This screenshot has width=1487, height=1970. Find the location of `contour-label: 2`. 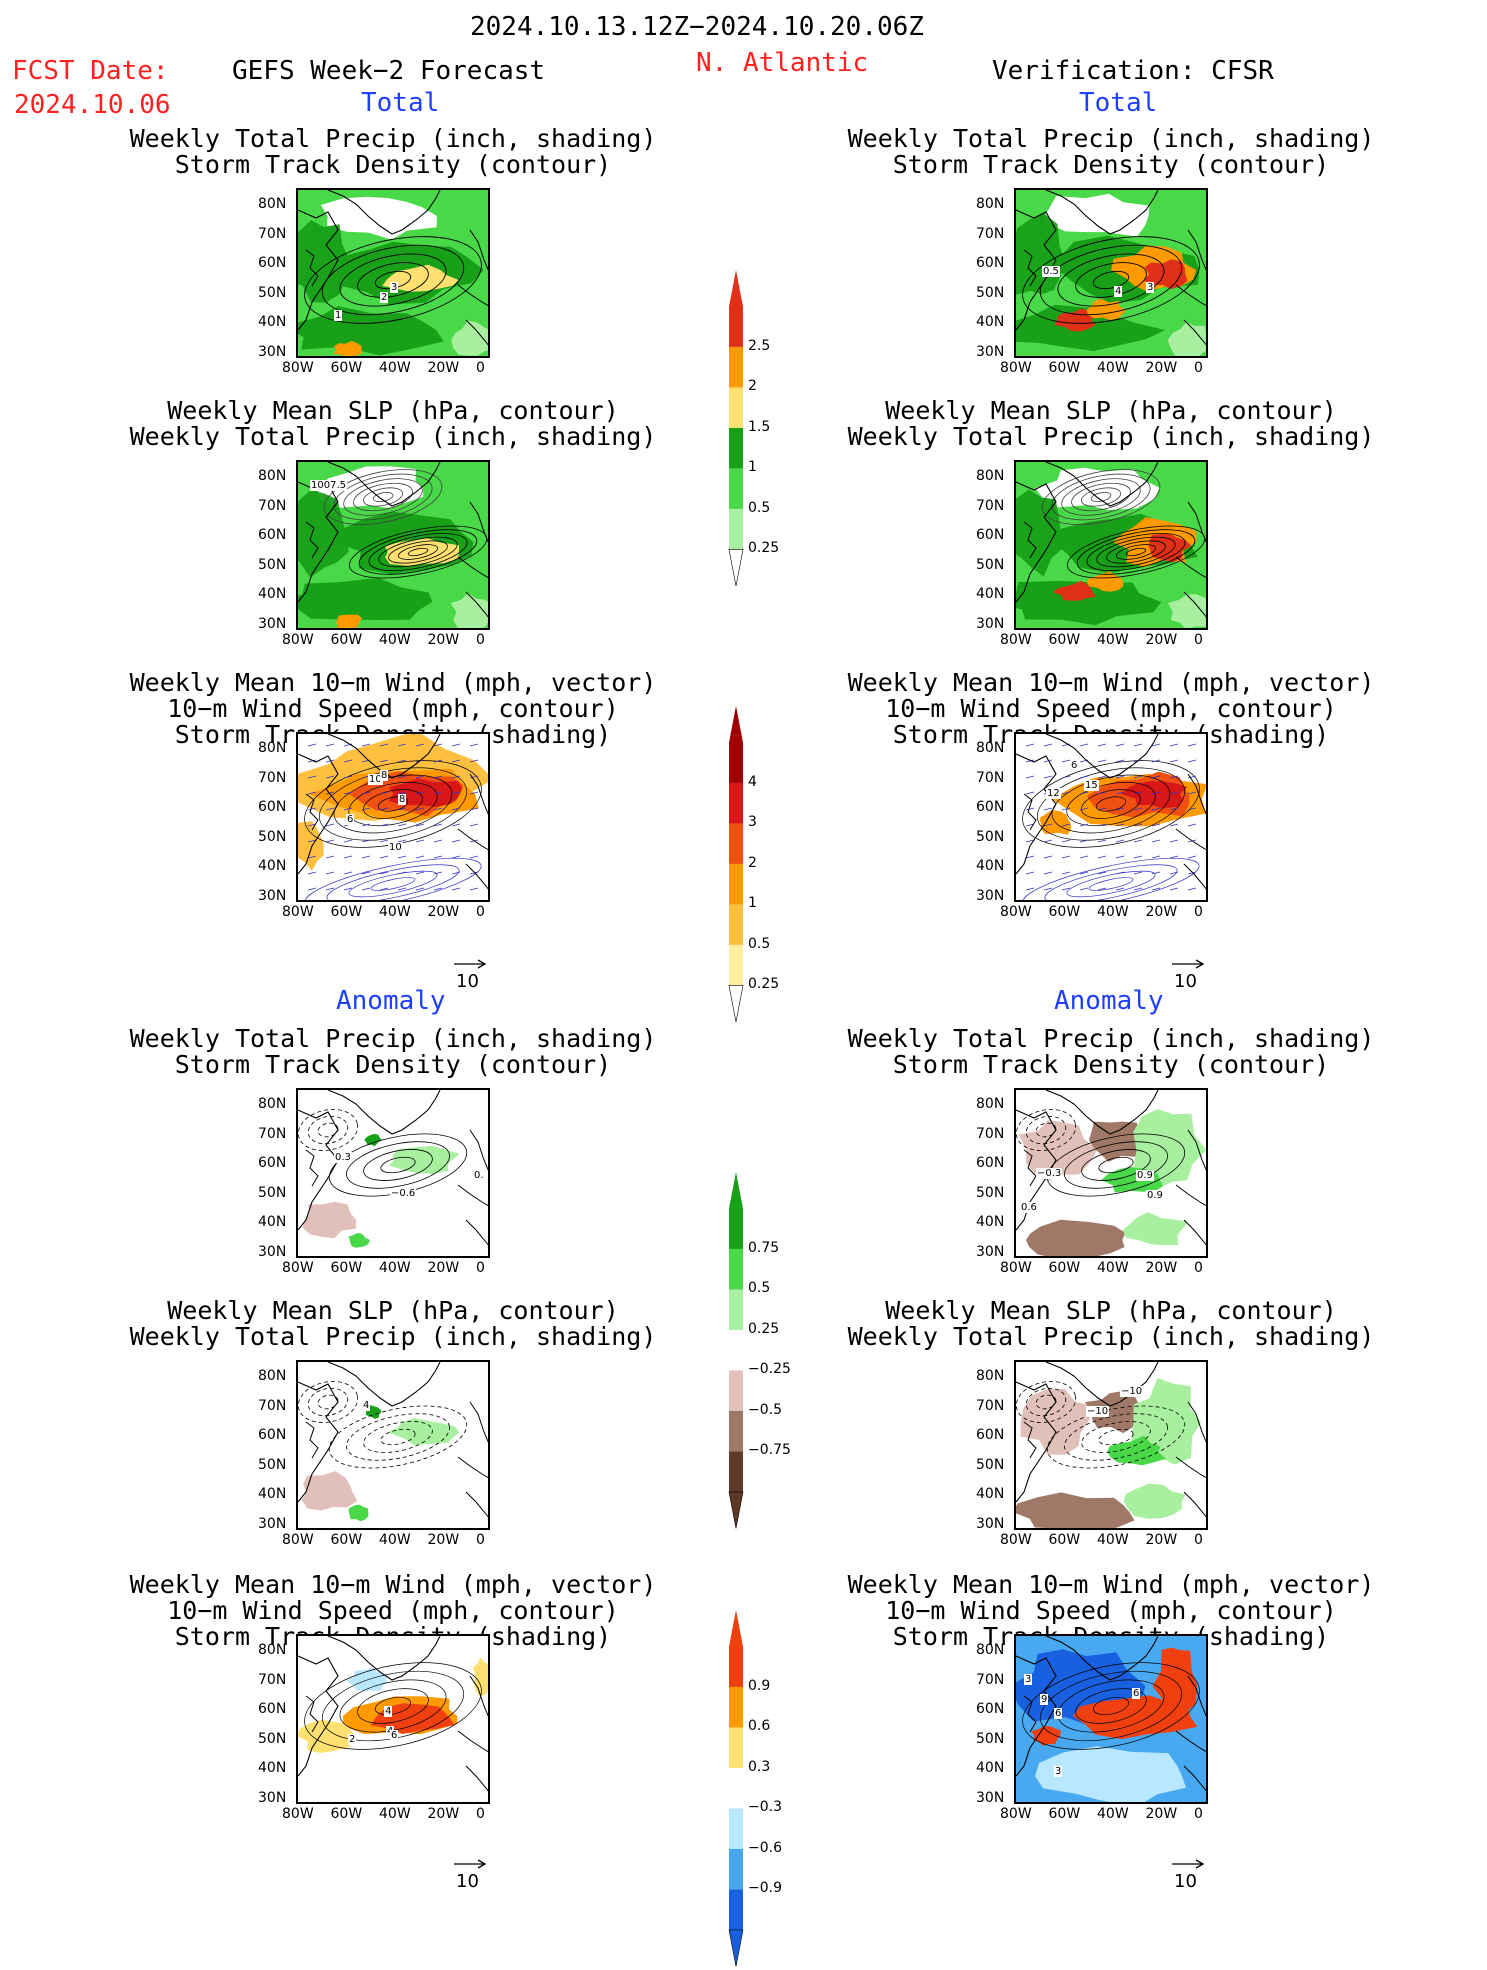

contour-label: 2 is located at coordinates (352, 1739).